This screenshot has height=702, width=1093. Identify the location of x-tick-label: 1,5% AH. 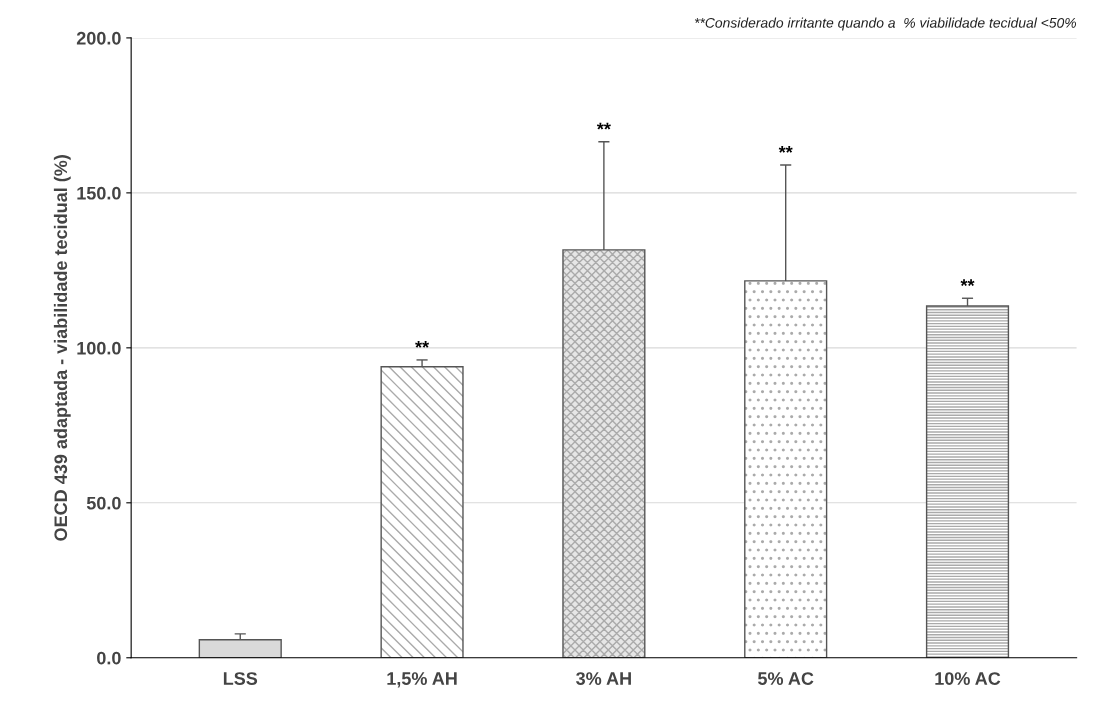
(422, 680).